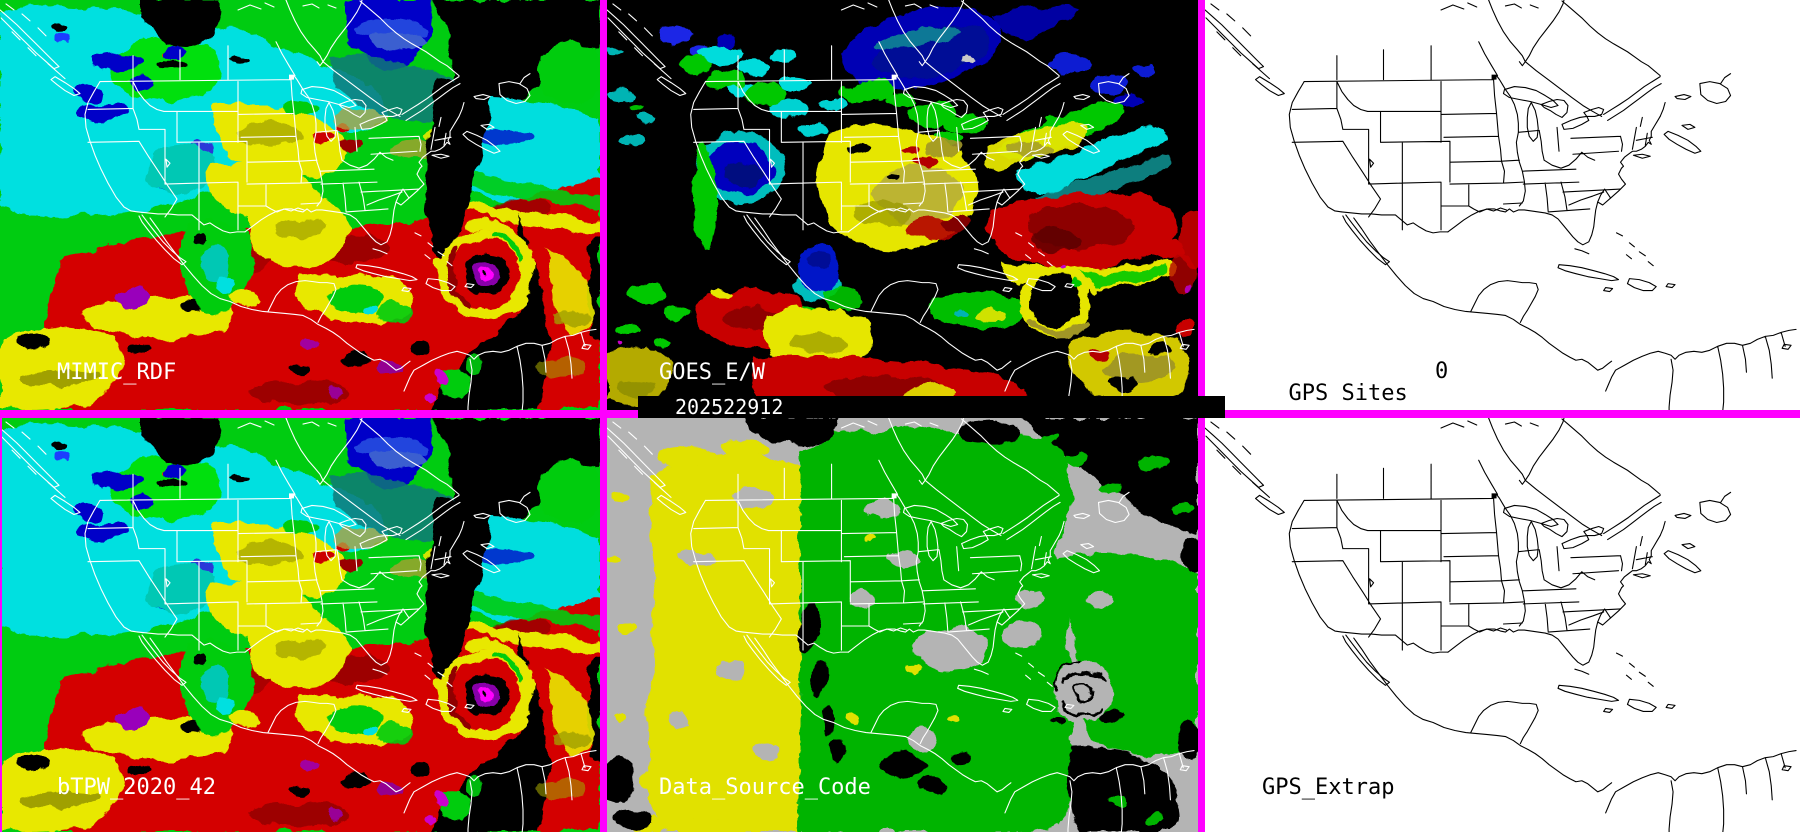  I want to click on gps-sites-count: 0, so click(1442, 371).